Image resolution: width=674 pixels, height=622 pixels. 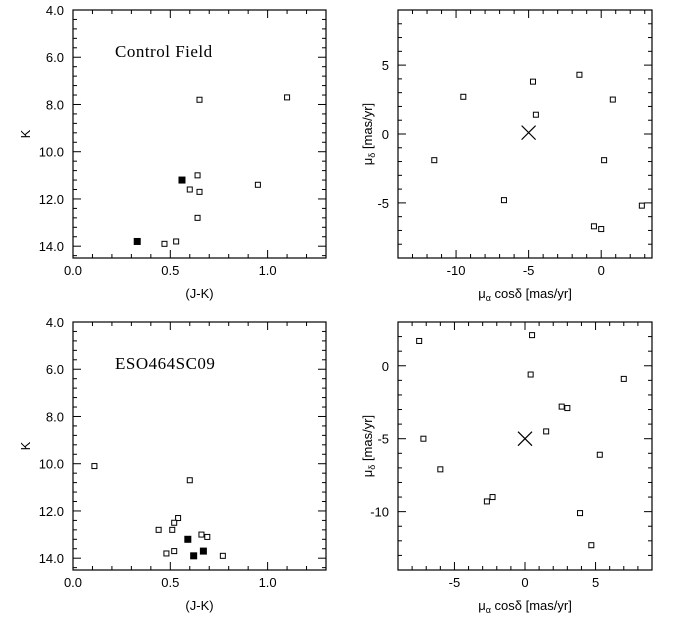 I want to click on y-axis-title-0: K, so click(x=25, y=133).